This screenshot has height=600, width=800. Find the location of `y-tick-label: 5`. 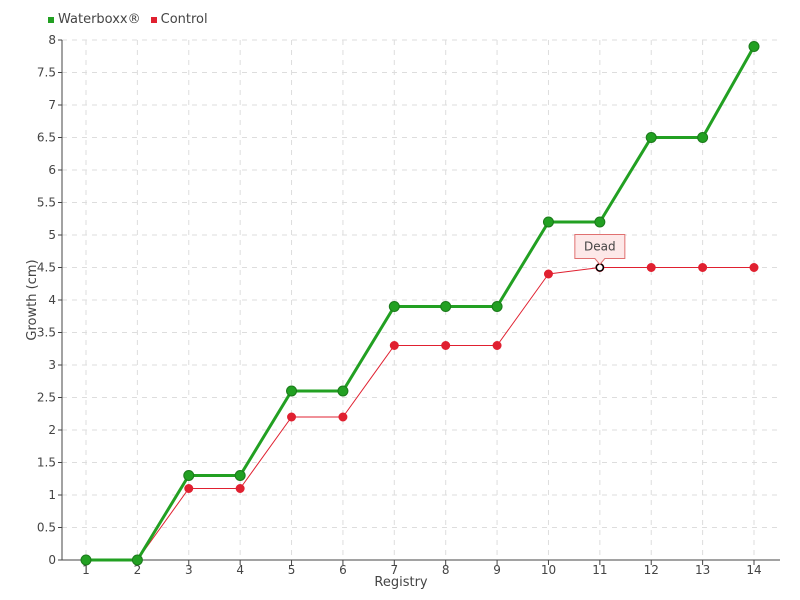

y-tick-label: 5 is located at coordinates (52, 235).